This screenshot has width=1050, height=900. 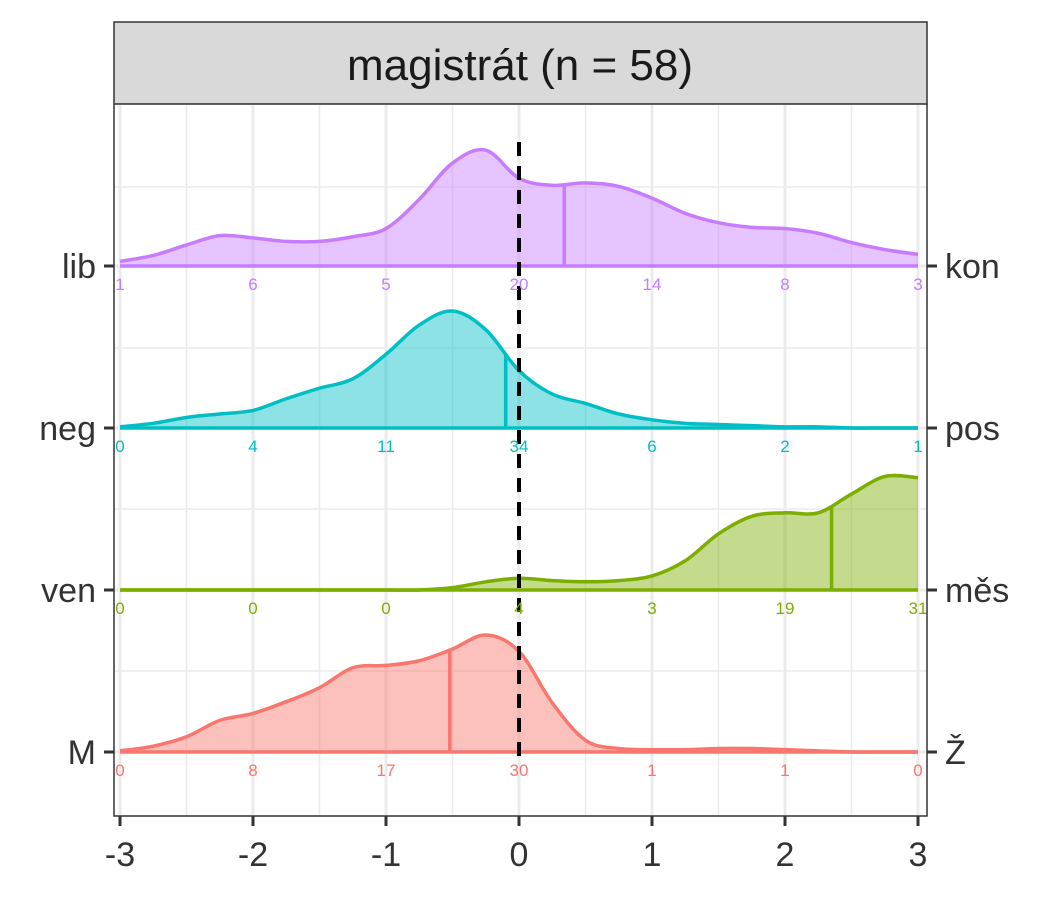 What do you see at coordinates (519, 446) in the screenshot?
I see `count-label: 34` at bounding box center [519, 446].